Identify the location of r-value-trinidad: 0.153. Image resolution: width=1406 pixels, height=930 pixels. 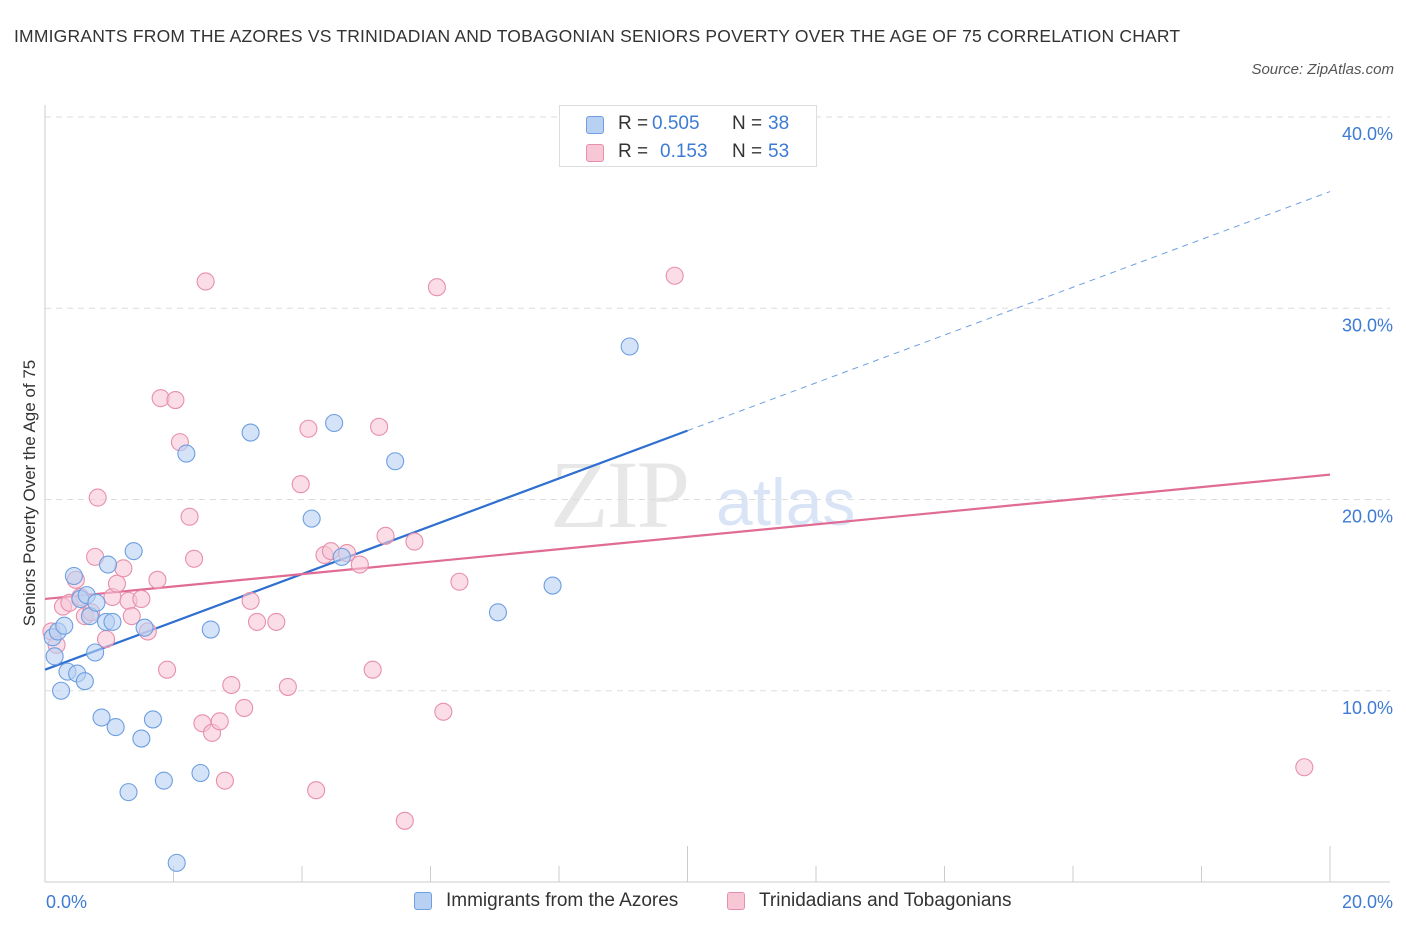
(684, 151).